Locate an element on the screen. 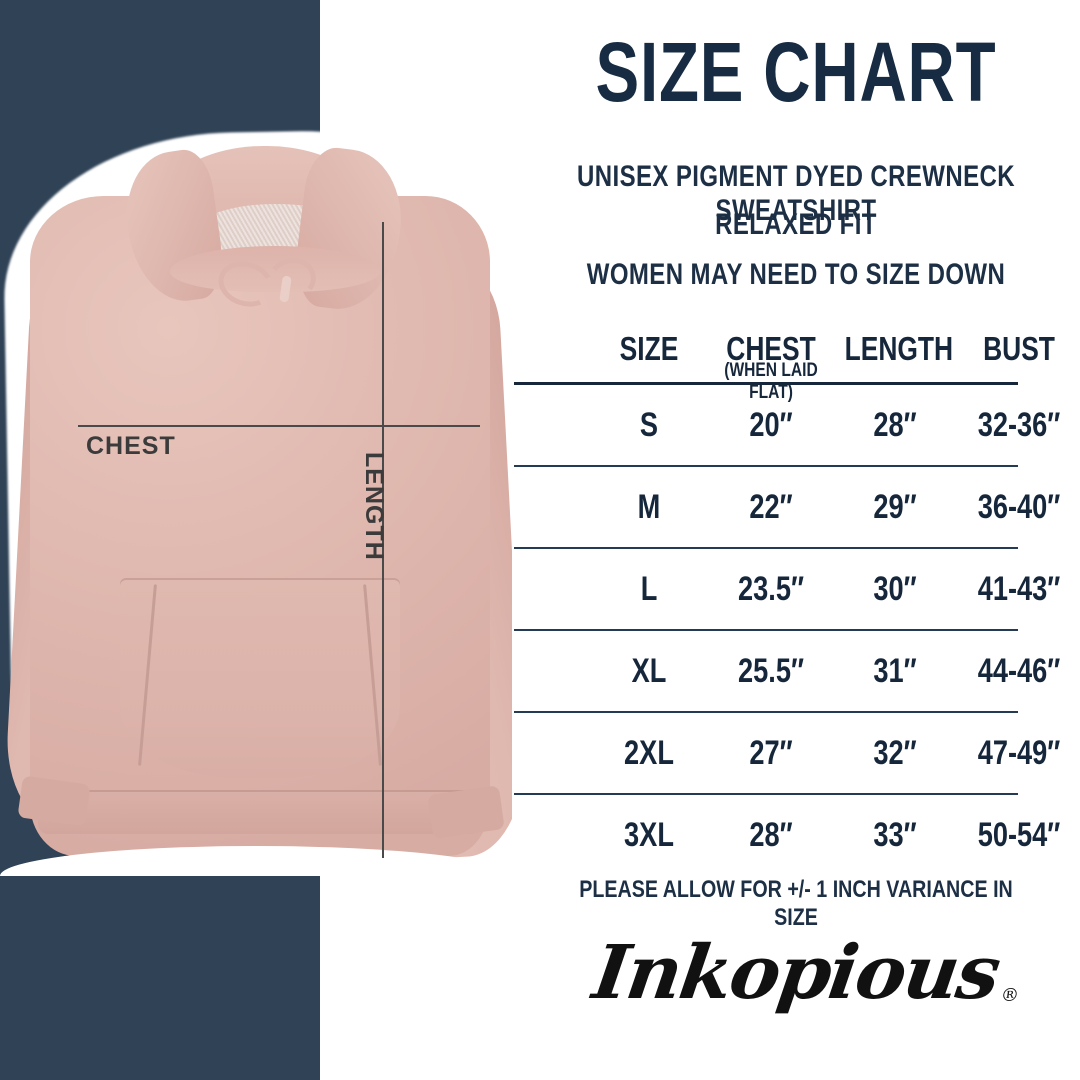 The height and width of the screenshot is (1080, 1080). cell-chest: 27″ is located at coordinates (771, 752).